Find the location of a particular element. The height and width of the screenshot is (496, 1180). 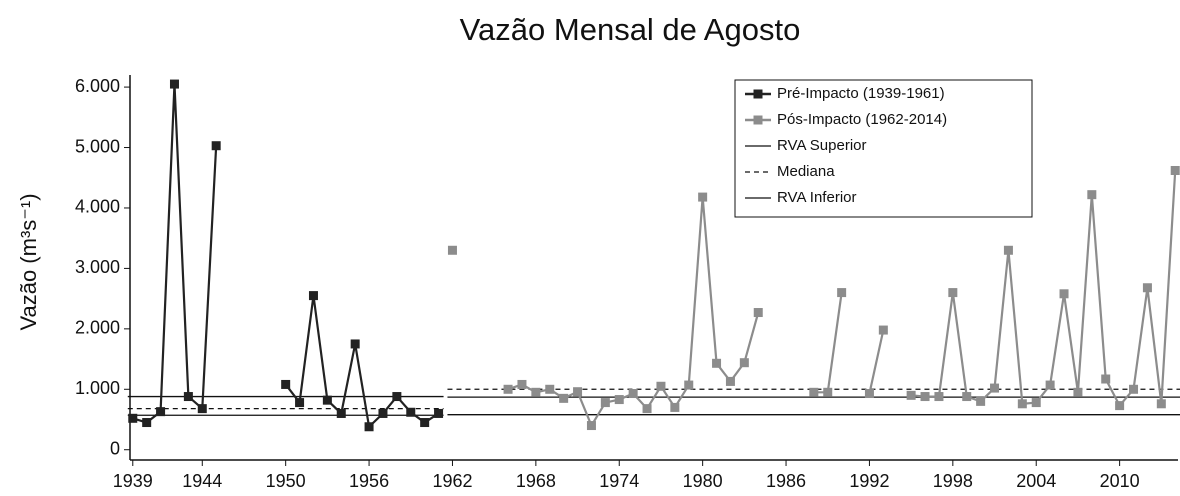

x-tick-label: 1998 is located at coordinates (953, 481).